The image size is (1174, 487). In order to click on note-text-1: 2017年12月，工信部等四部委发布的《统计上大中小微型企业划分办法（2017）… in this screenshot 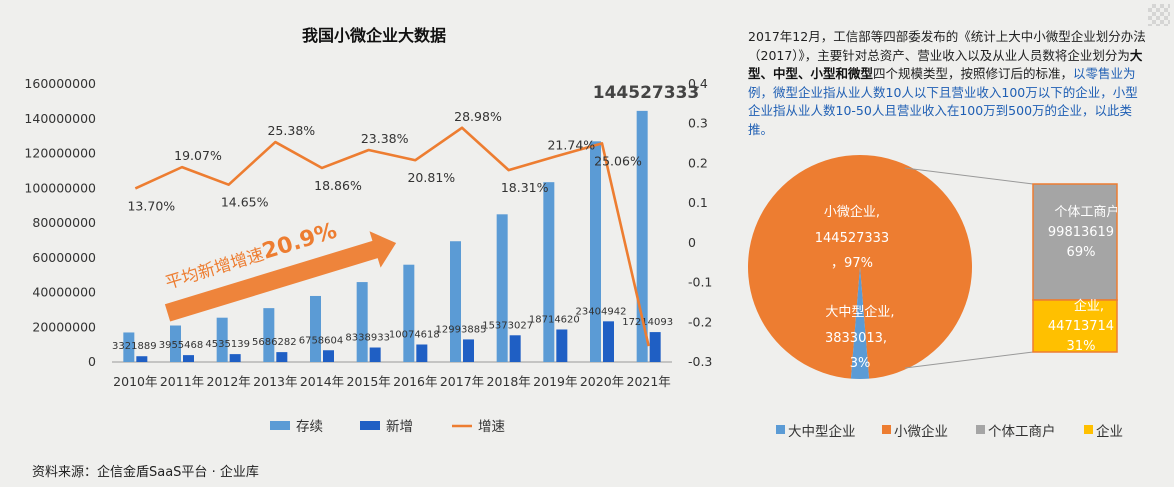, I will do `click(947, 46)`.